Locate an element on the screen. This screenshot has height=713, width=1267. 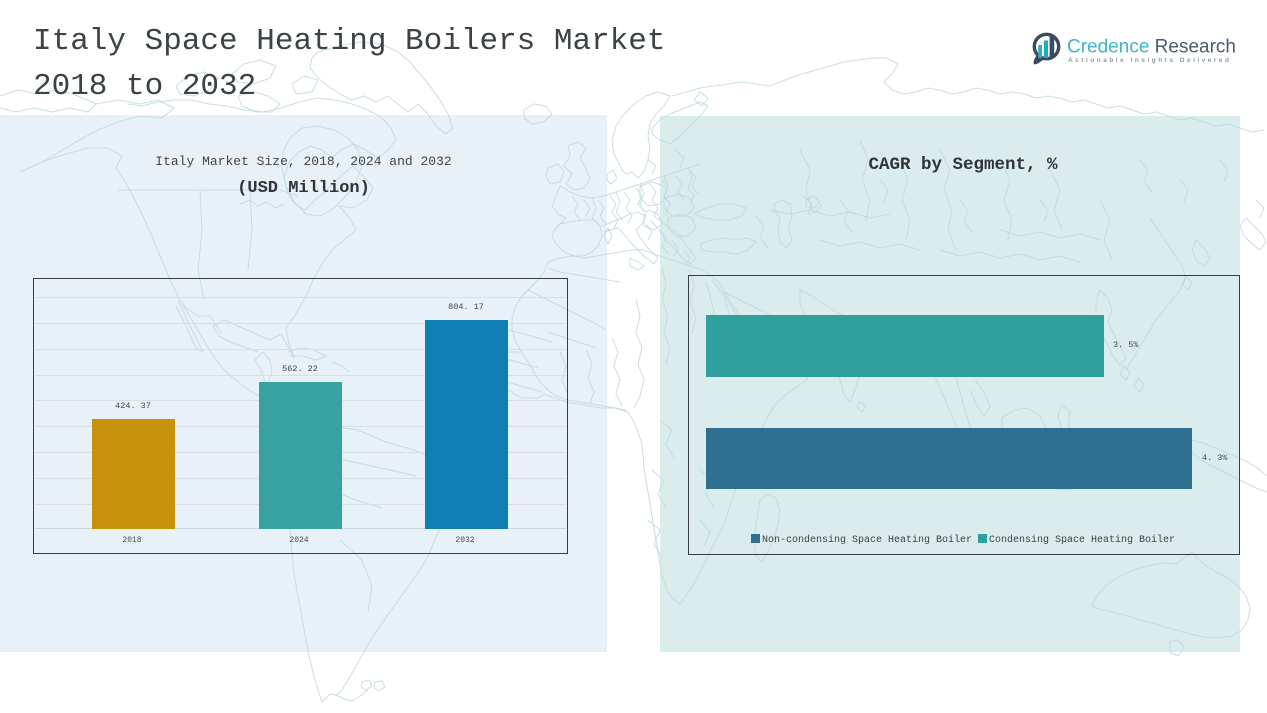
svg-text: Actionable Insights Delivered is located at coordinates (1150, 60).